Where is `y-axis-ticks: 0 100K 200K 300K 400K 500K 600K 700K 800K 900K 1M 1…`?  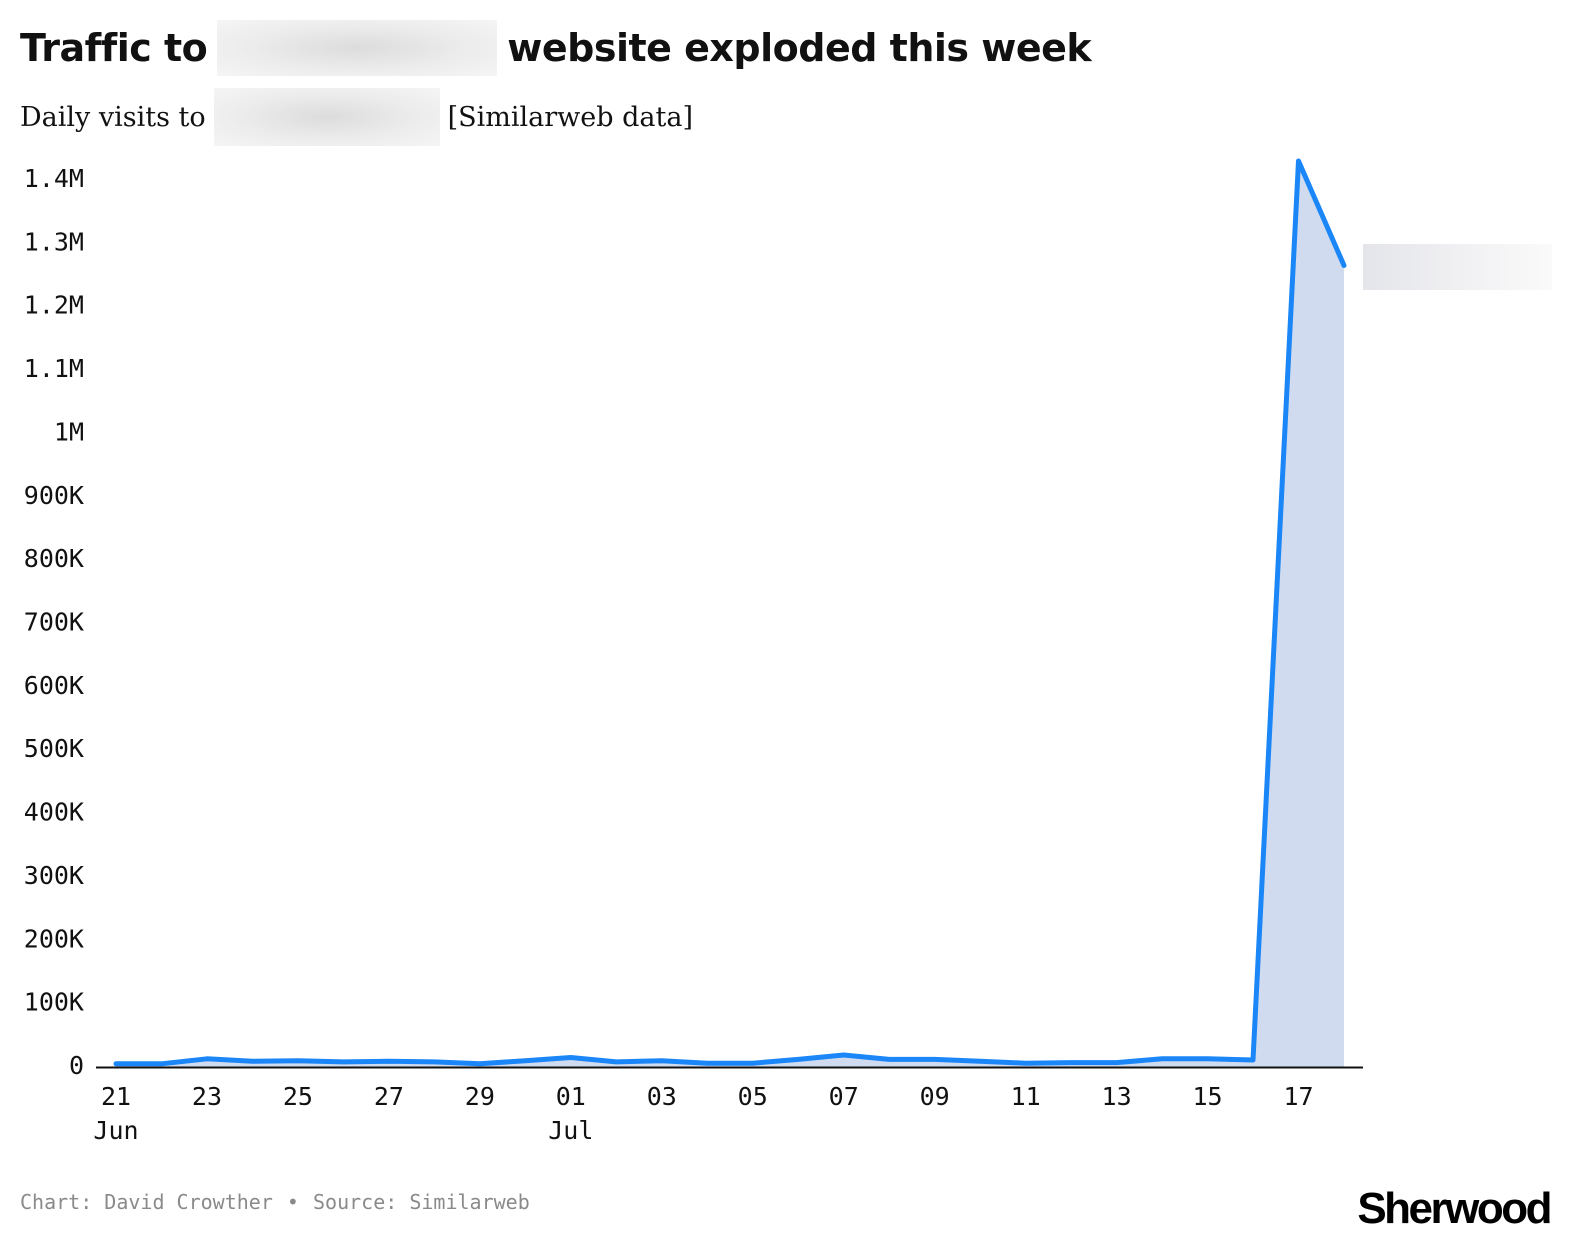
y-axis-ticks: 0 100K 200K 300K 400K 500K 600K 700K 800K 900K 1M 1… is located at coordinates (54, 622).